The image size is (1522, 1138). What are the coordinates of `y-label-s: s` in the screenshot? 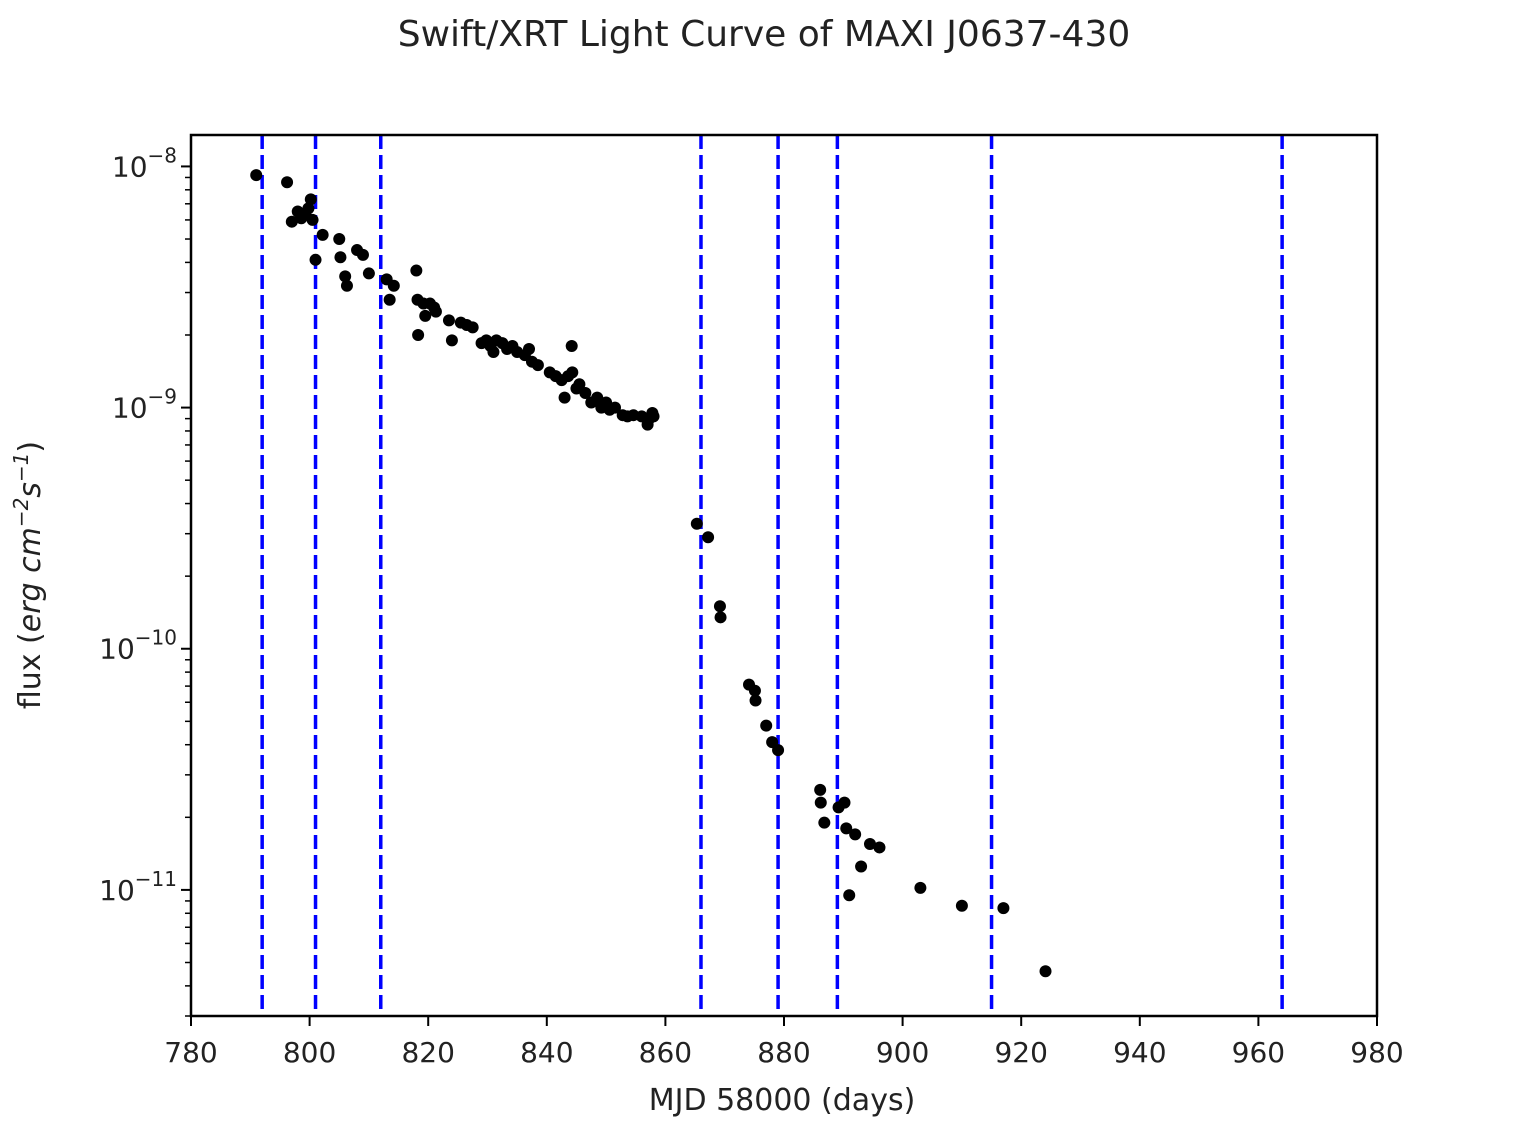 It's located at (30, 490).